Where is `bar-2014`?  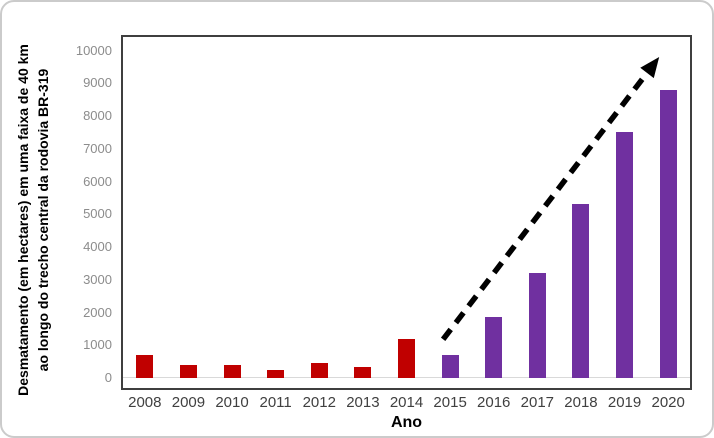 bar-2014 is located at coordinates (406, 358).